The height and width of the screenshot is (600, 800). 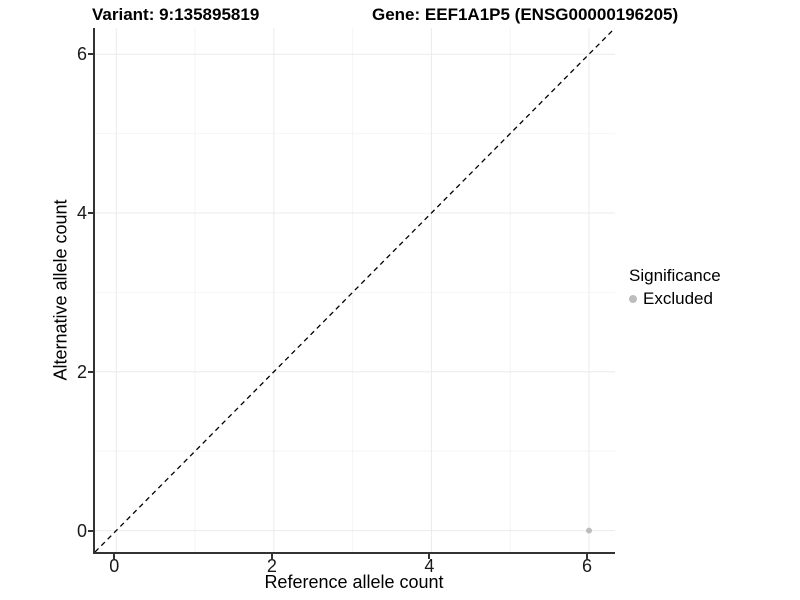 I want to click on plot-title-gene: Gene: EEF1A1P5 (ENSG00000196205), so click(x=525, y=14).